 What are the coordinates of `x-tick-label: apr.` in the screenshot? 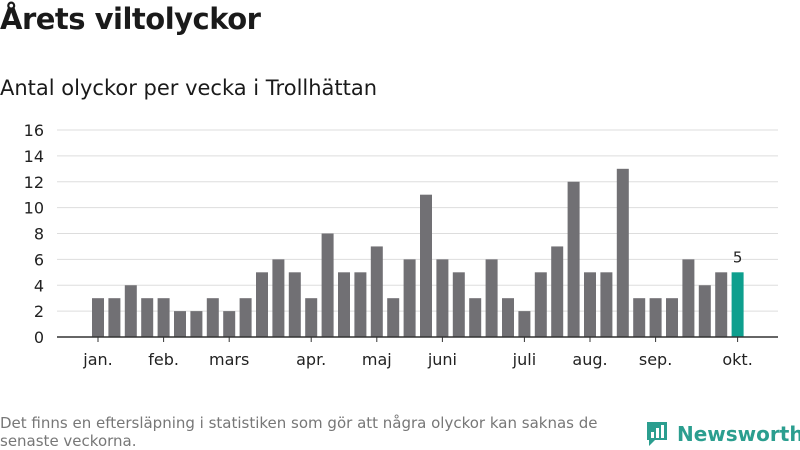 It's located at (311, 359).